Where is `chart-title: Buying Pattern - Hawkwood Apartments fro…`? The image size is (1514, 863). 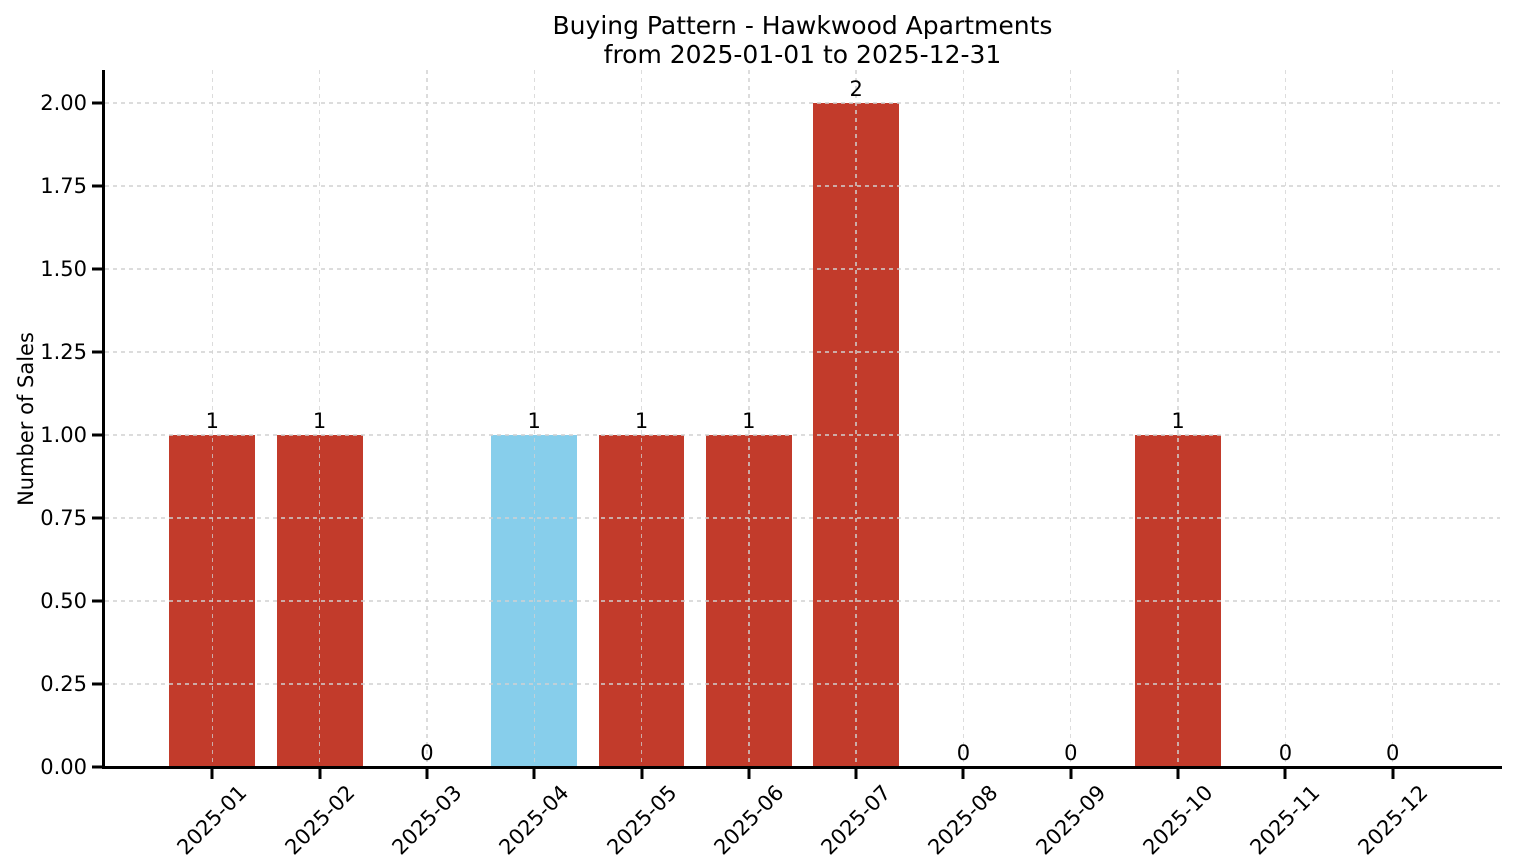 chart-title: Buying Pattern - Hawkwood Apartments fro… is located at coordinates (802, 40).